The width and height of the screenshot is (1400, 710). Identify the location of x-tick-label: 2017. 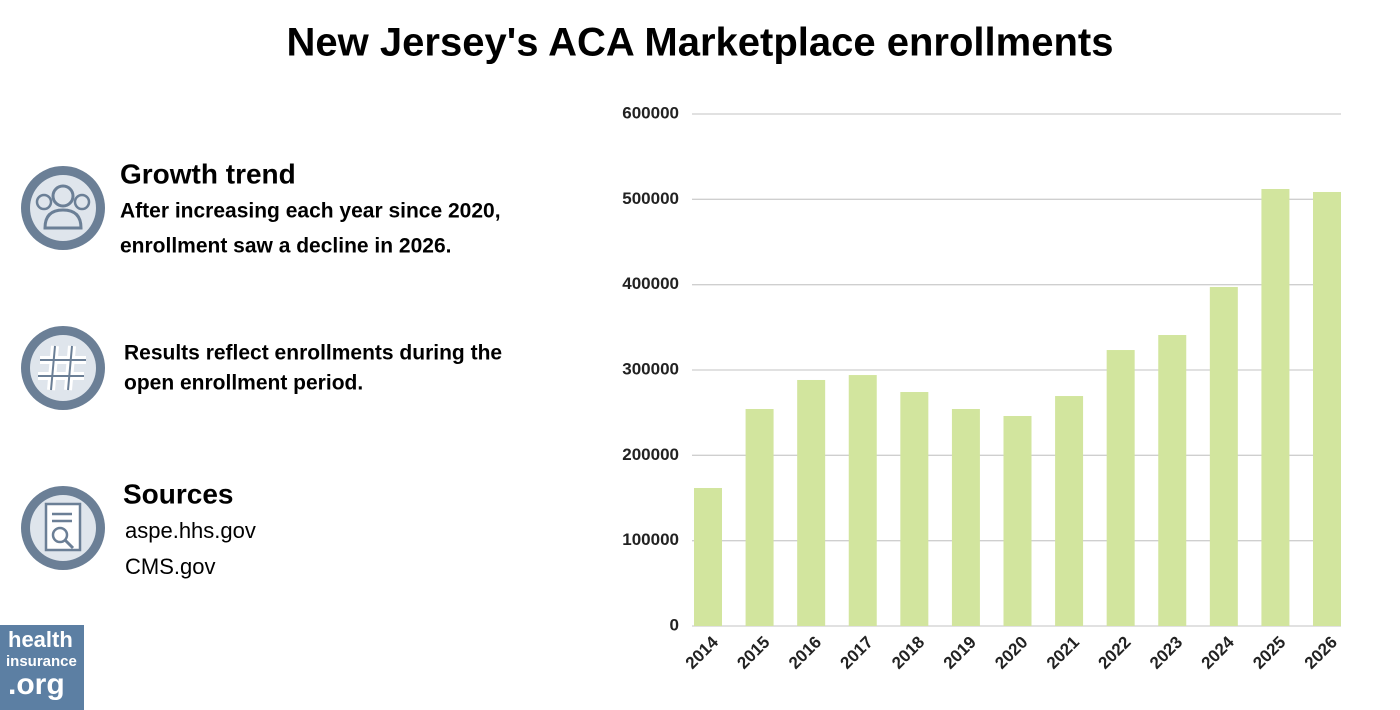
(857, 653).